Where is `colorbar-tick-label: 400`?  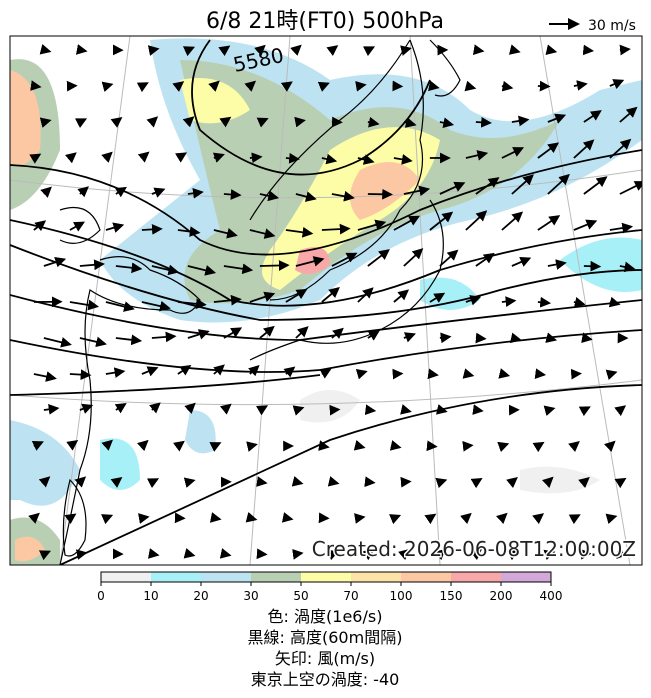 colorbar-tick-label: 400 is located at coordinates (551, 596).